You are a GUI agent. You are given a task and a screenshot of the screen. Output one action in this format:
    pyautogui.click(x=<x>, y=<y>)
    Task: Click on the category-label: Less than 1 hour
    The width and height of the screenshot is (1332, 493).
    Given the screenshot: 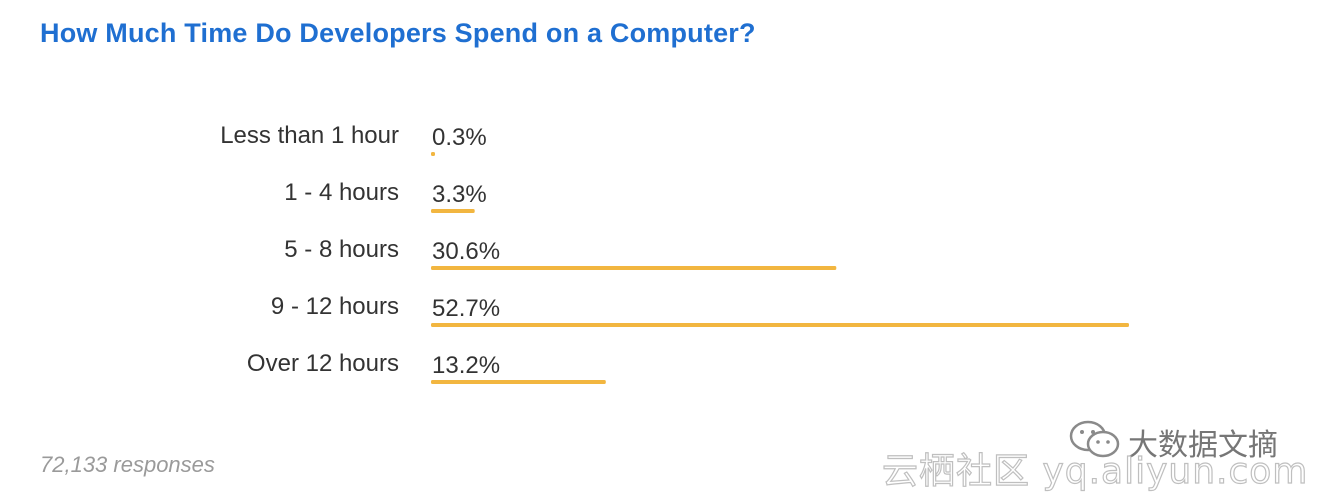 What is the action you would take?
    pyautogui.click(x=309, y=135)
    